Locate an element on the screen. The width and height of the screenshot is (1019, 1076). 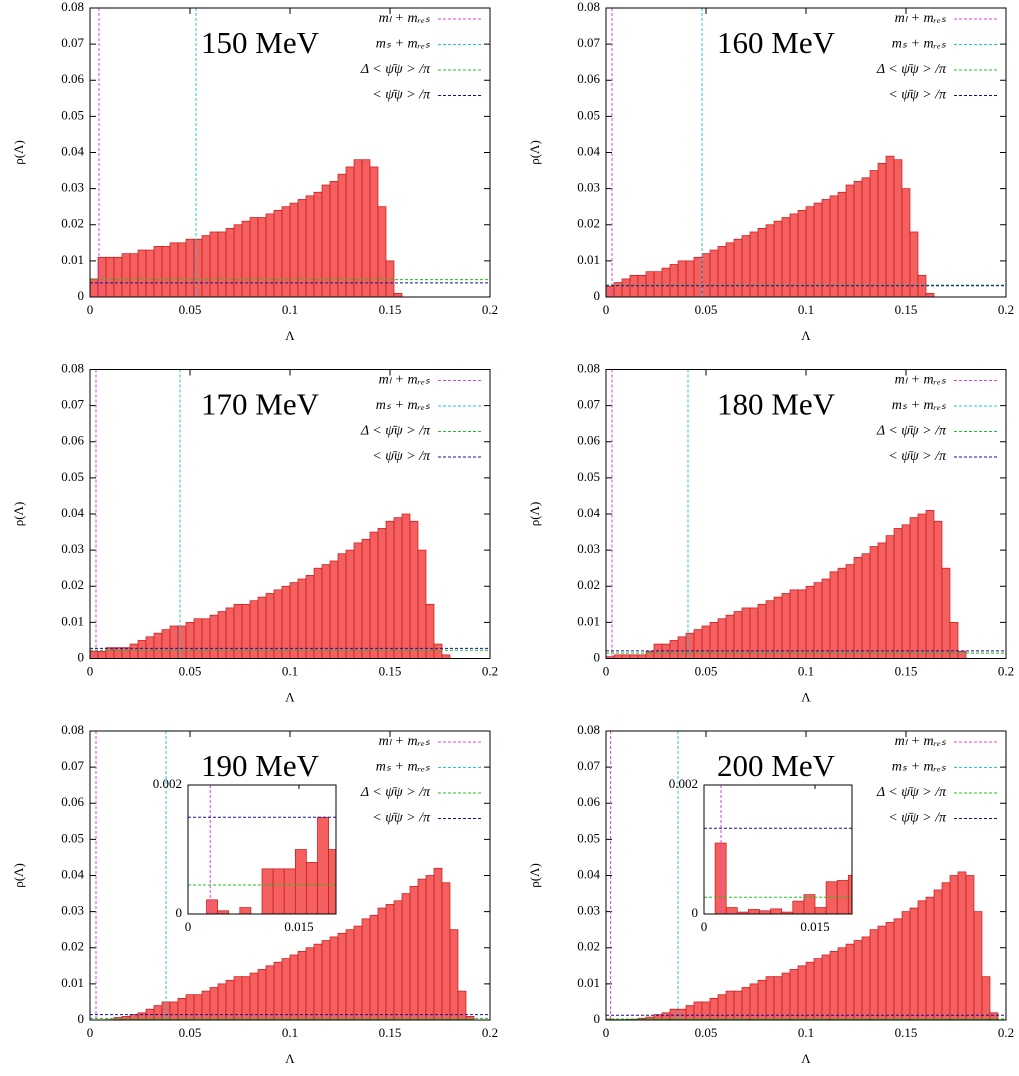
y-tick-label: 0.002 is located at coordinates (683, 783).